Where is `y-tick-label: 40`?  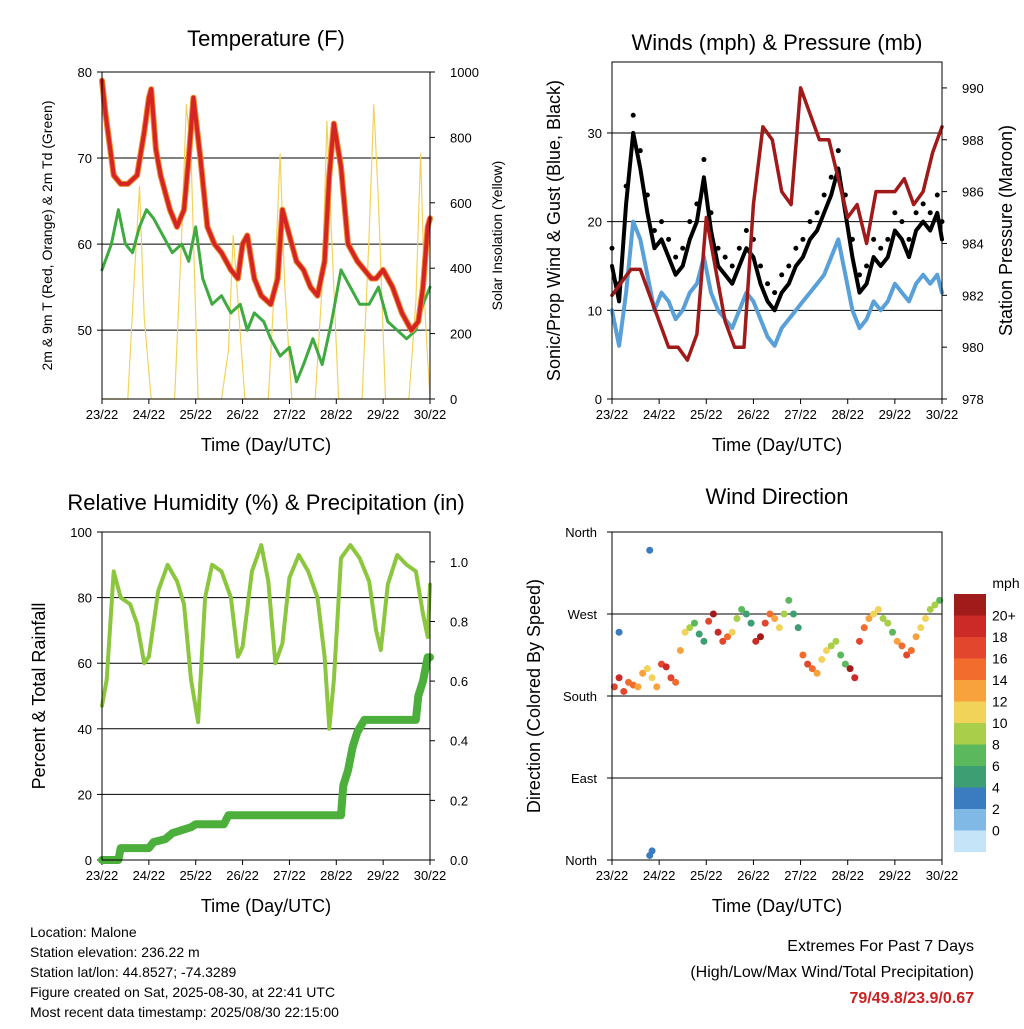
y-tick-label: 40 is located at coordinates (85, 729).